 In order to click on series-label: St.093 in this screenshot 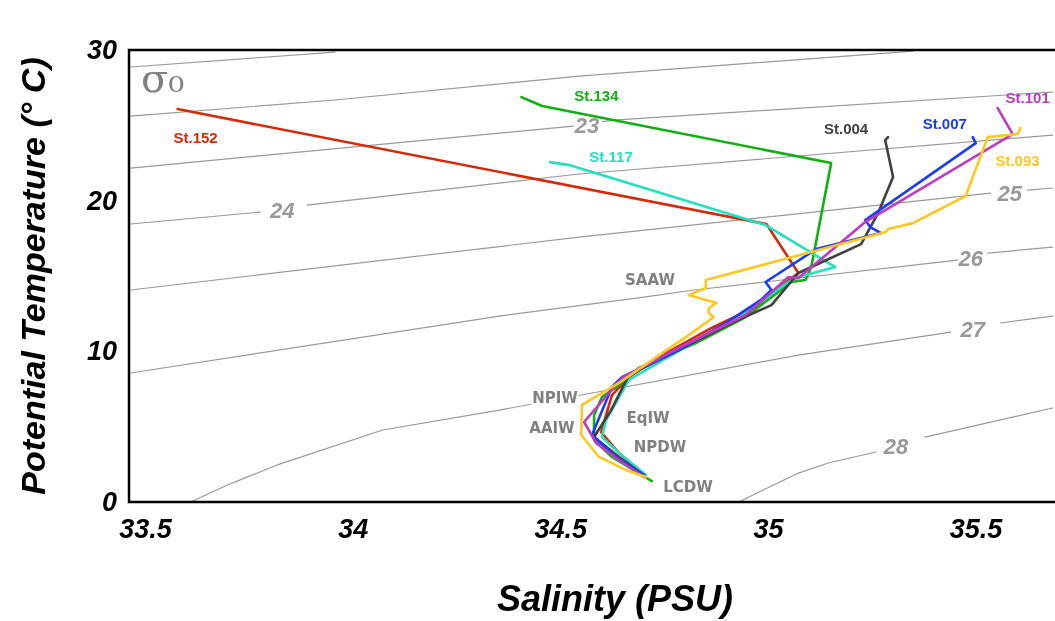, I will do `click(1017, 160)`.